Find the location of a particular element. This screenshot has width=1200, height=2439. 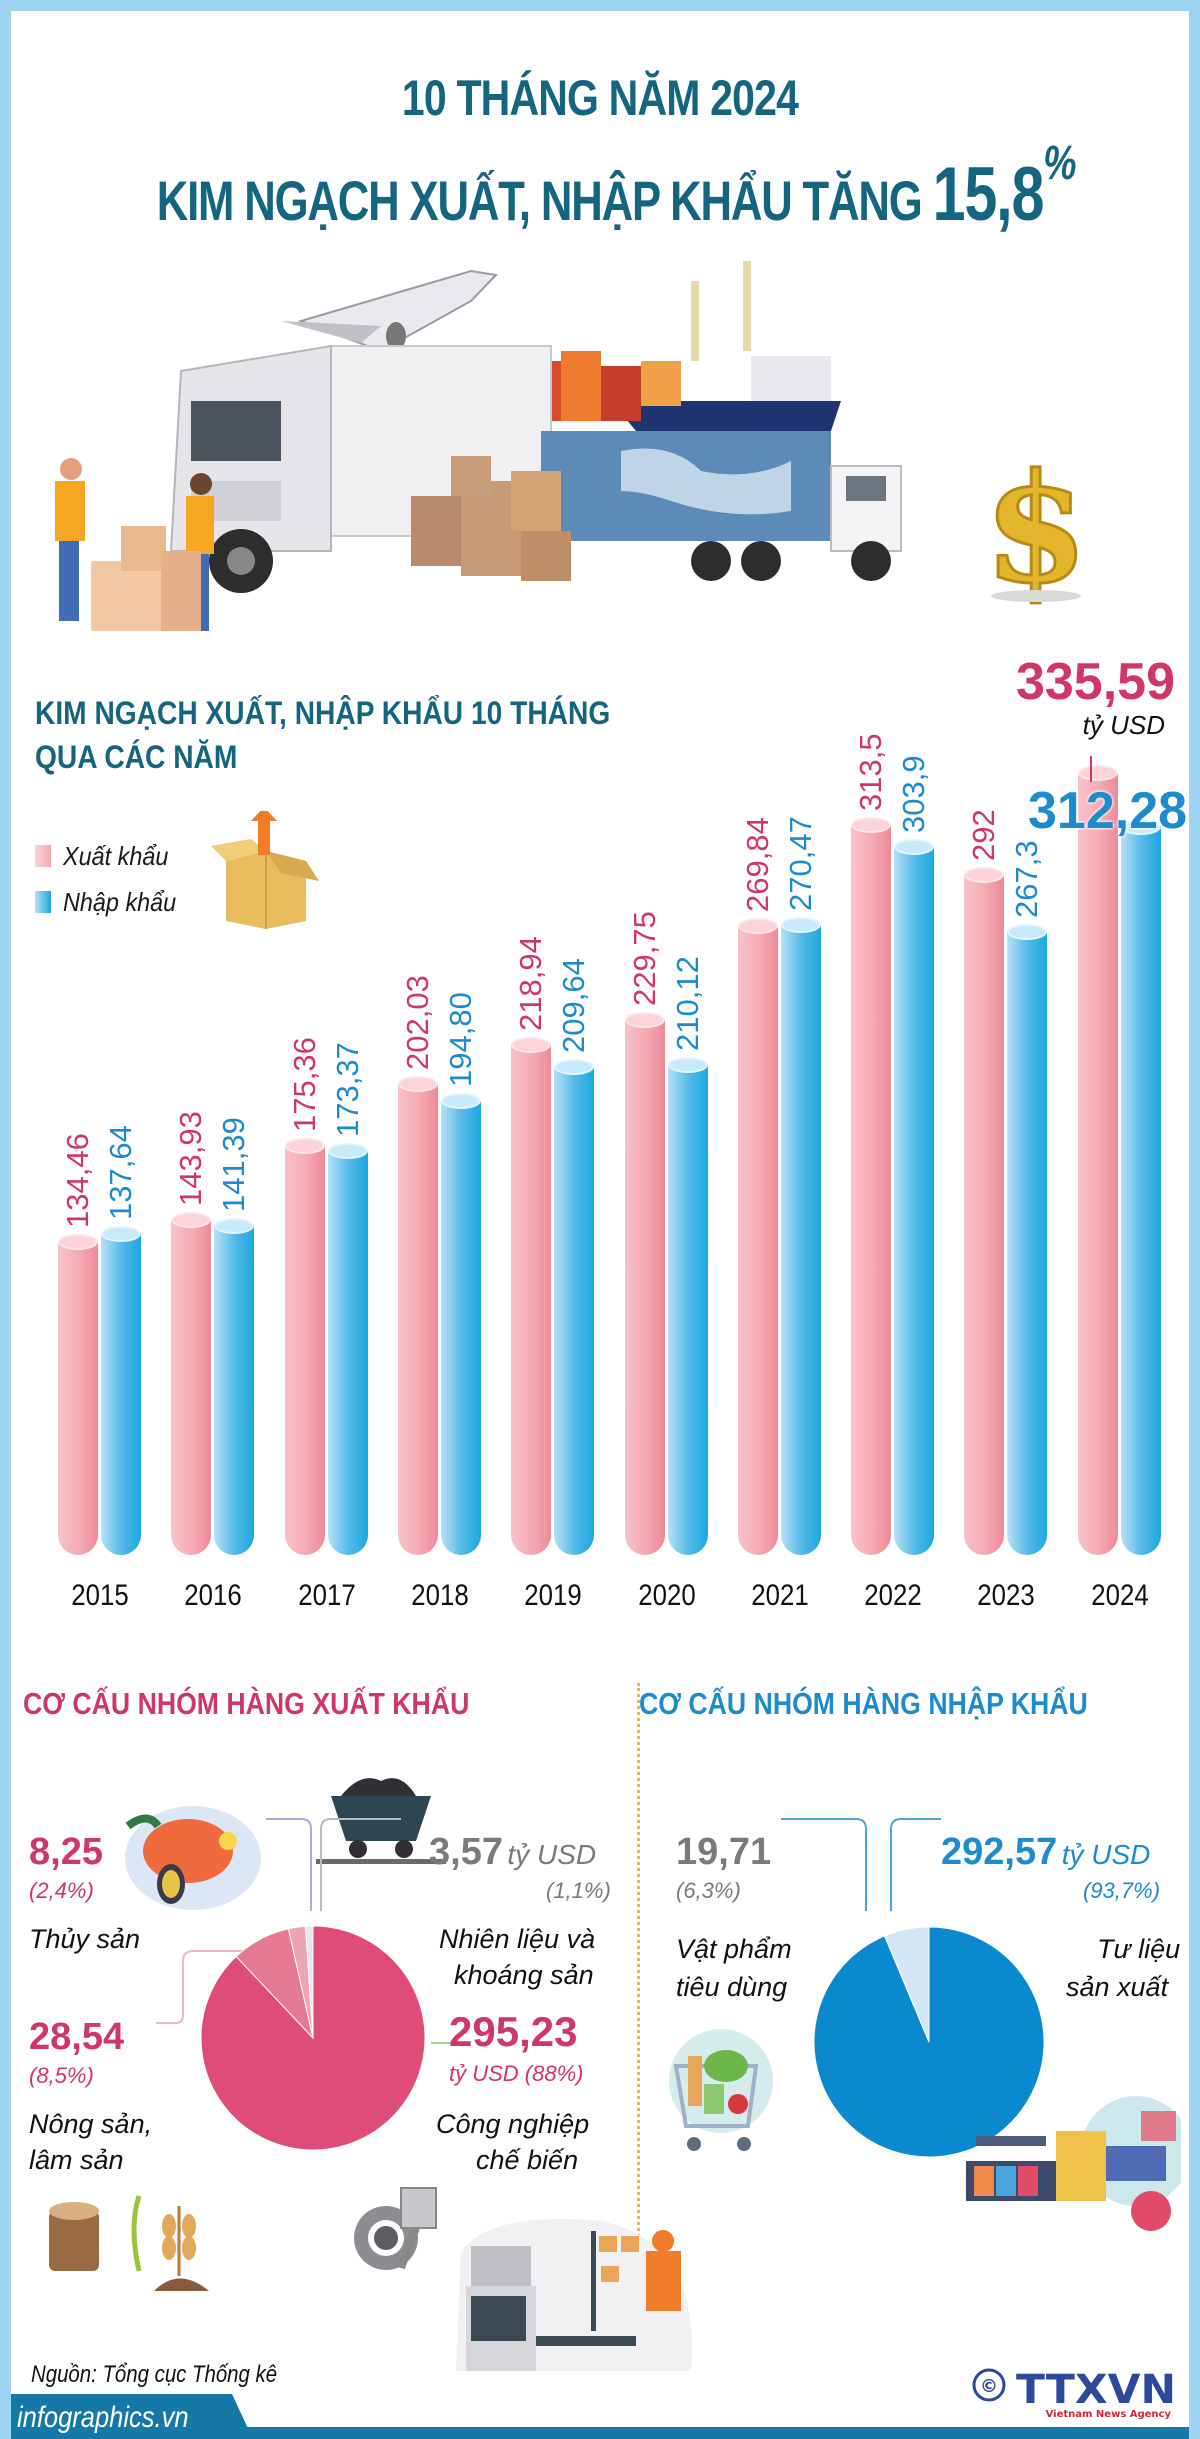

seafood-icon is located at coordinates (193, 1858).